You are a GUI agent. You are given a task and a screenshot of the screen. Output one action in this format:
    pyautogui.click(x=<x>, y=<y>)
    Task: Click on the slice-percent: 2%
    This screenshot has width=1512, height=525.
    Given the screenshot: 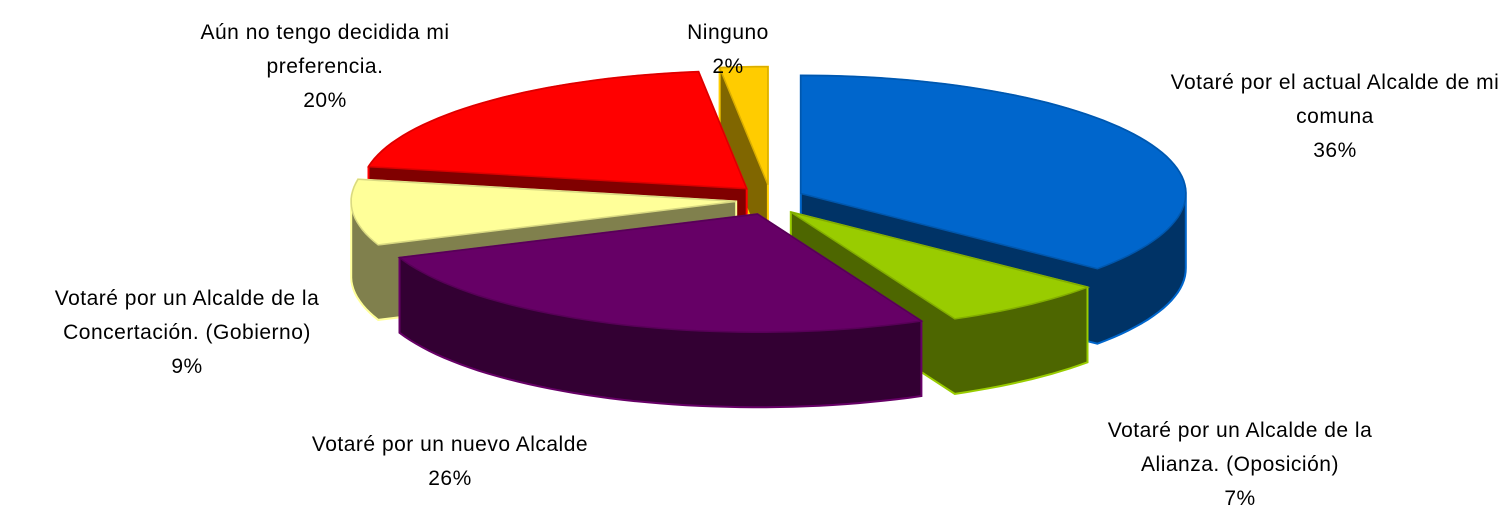 What is the action you would take?
    pyautogui.click(x=728, y=66)
    